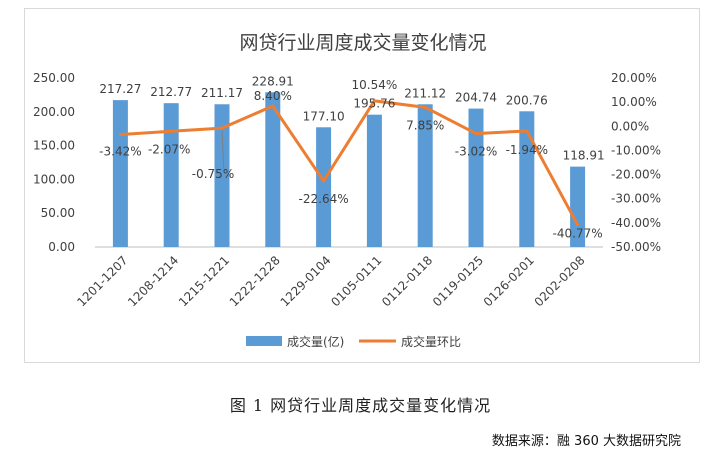 The image size is (721, 460). I want to click on line-value-label: -3.02%, so click(476, 152).